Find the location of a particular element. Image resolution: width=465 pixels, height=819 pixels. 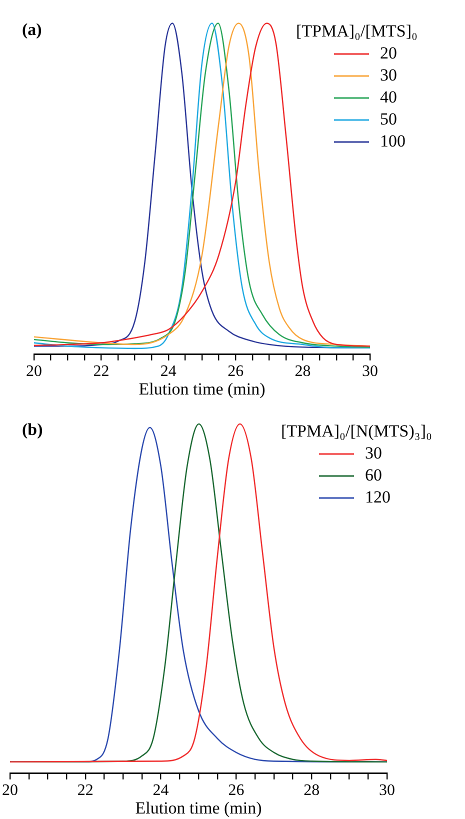

chart-title: (a) is located at coordinates (32, 29).